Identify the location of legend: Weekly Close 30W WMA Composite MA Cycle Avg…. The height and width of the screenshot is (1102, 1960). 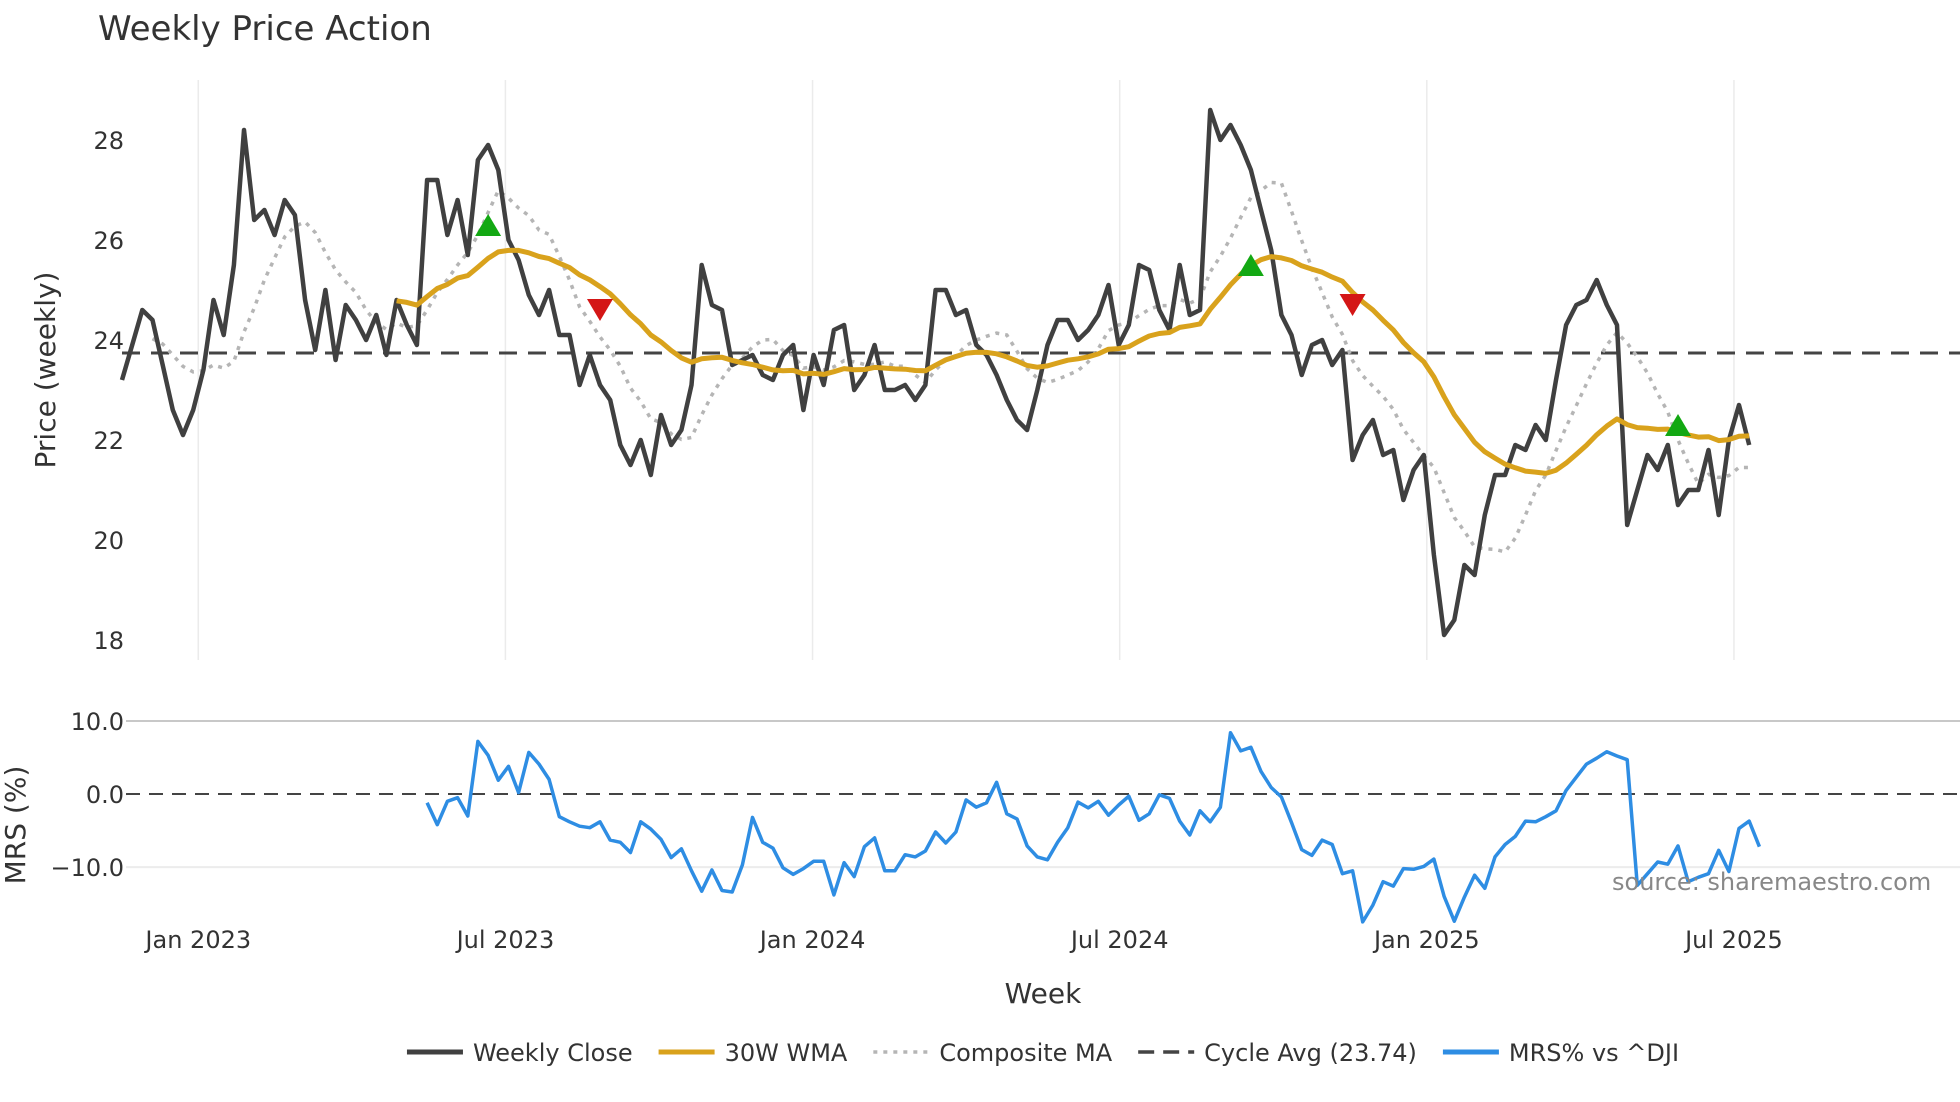
(1042, 1053).